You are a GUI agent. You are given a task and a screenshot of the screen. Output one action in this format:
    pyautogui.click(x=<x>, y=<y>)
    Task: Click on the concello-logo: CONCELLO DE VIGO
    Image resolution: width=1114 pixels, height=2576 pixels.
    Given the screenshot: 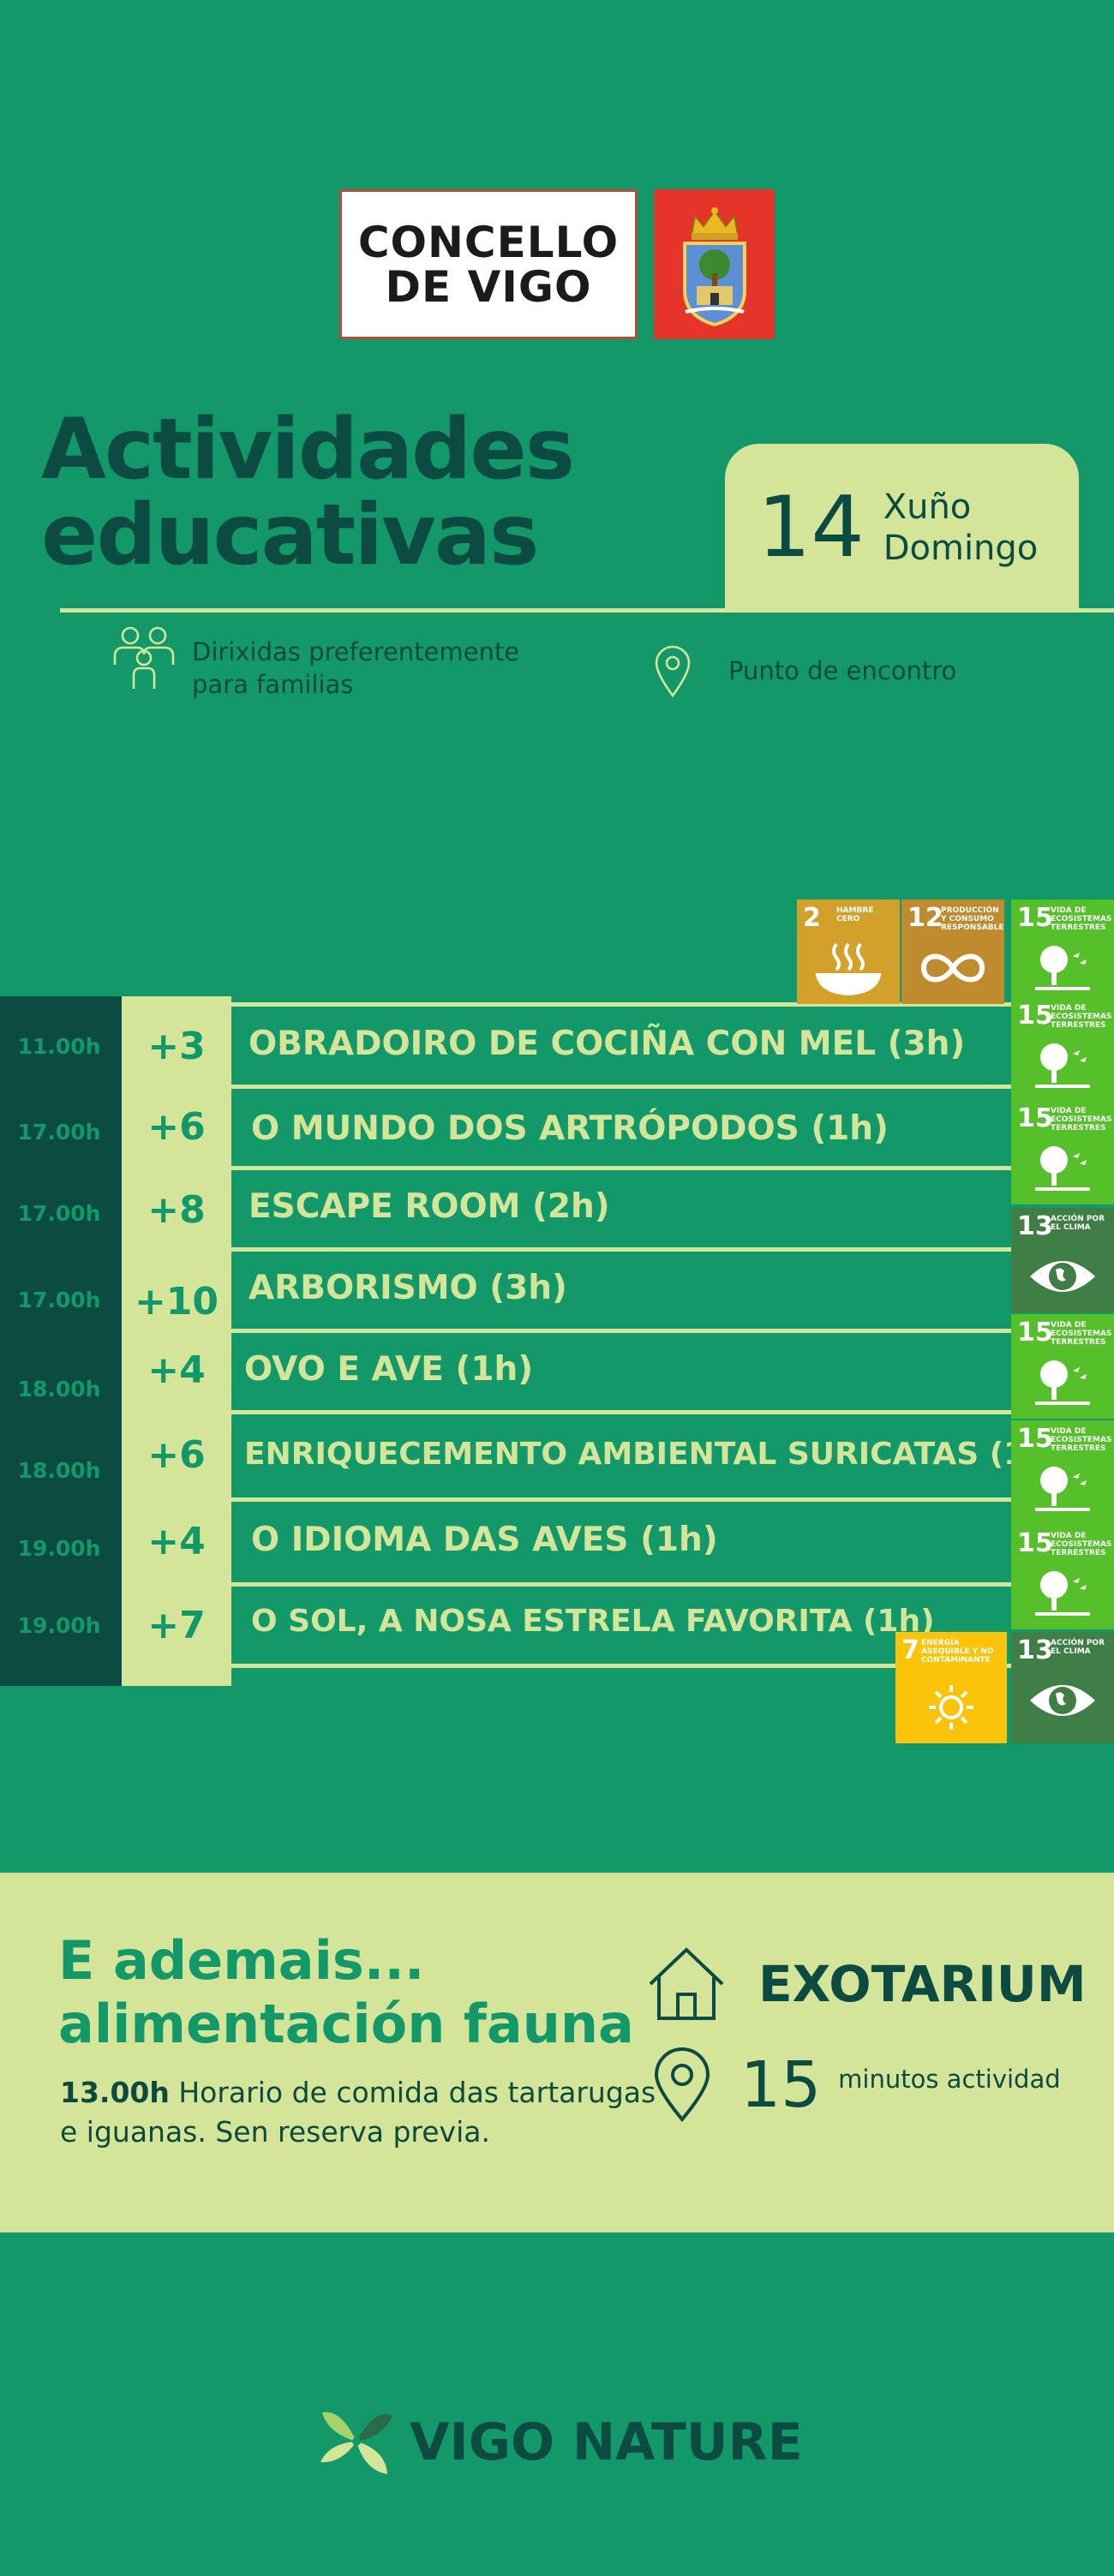 What is the action you would take?
    pyautogui.click(x=488, y=264)
    